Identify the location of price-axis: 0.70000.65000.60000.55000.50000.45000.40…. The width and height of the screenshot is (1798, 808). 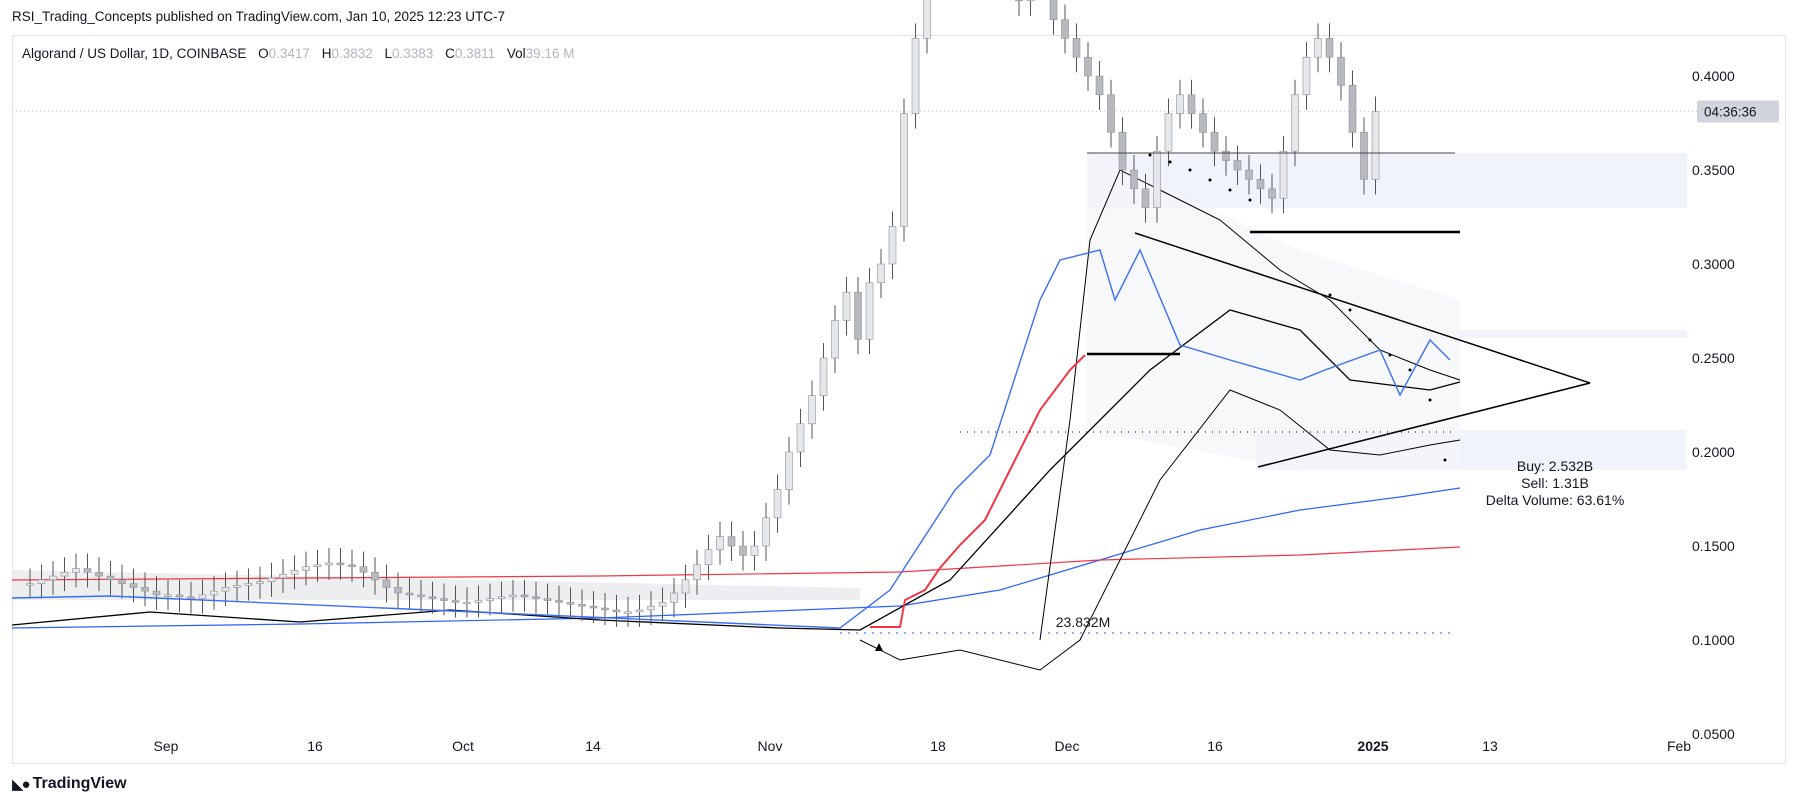
(1735, 405).